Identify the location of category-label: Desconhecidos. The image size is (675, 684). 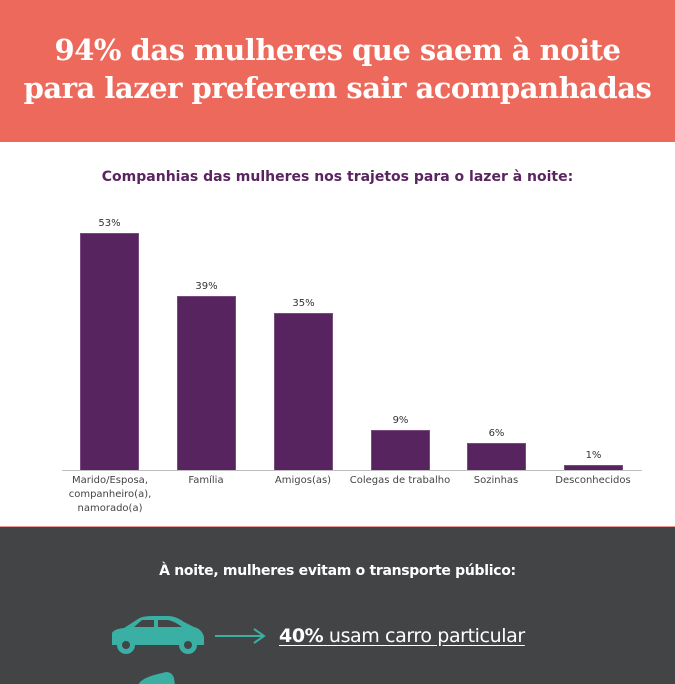
(593, 480).